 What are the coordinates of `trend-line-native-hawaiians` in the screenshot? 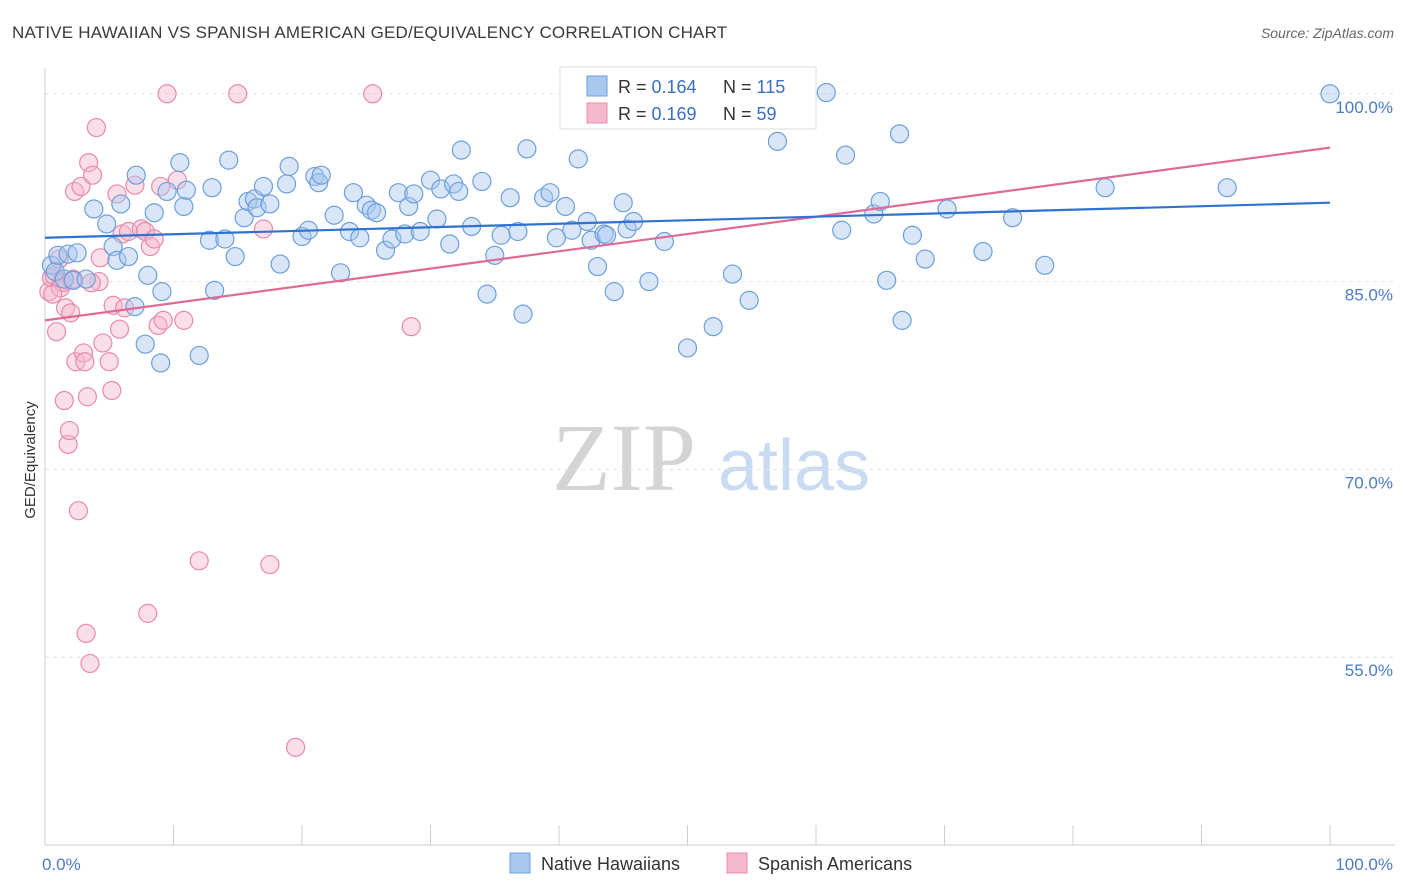 It's located at (687, 220).